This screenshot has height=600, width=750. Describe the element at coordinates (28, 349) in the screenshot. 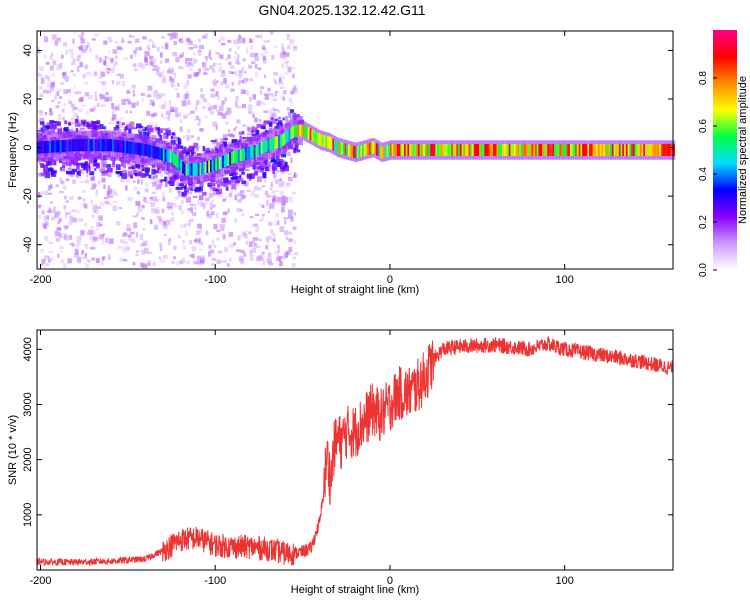

I see `snr-y-tick-label: 4000` at that location.